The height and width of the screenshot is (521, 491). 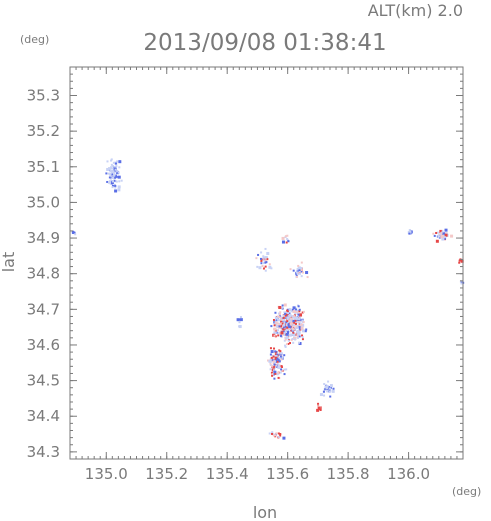 What do you see at coordinates (34, 39) in the screenshot?
I see `y-unit-label: (deg)` at bounding box center [34, 39].